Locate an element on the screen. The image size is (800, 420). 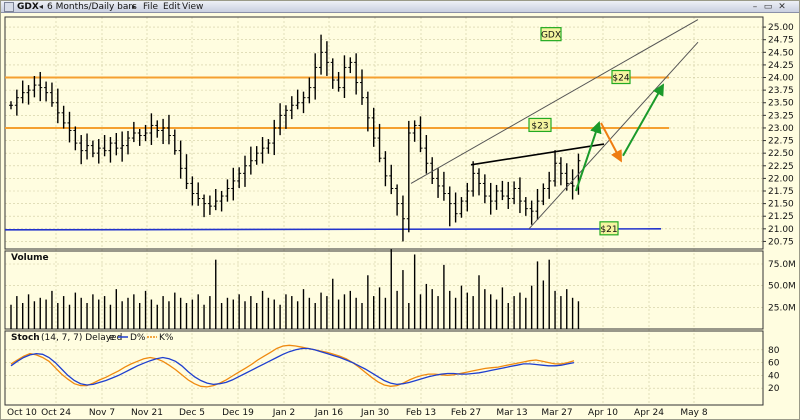
arrow-left-icon: ◂ is located at coordinates (41, 6).